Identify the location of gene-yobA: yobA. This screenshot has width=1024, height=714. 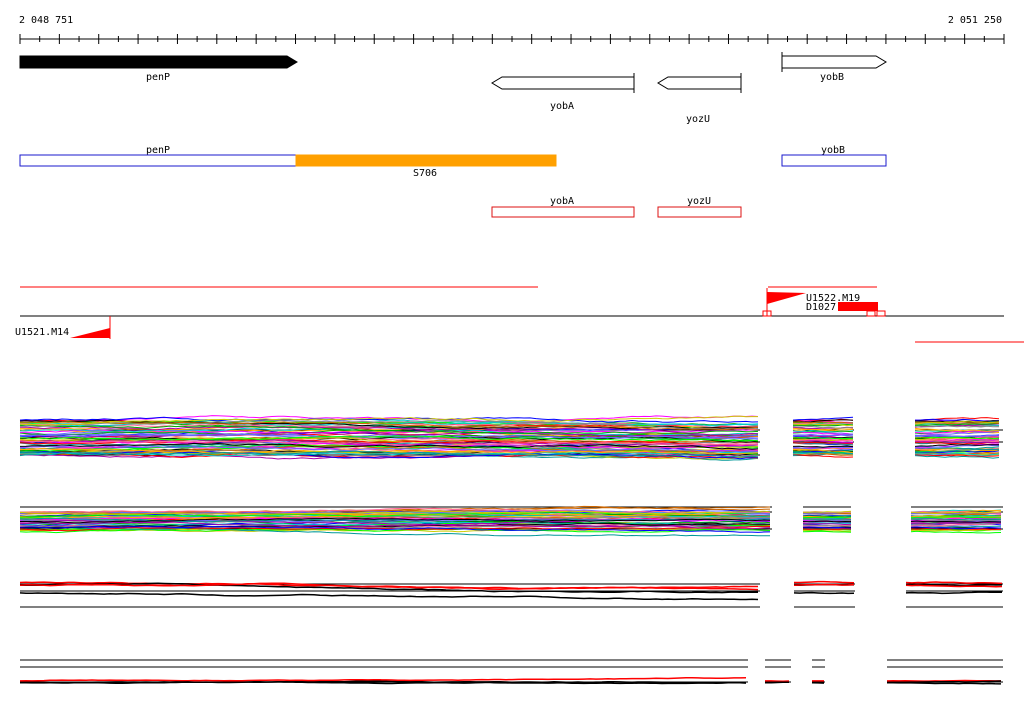
(563, 92).